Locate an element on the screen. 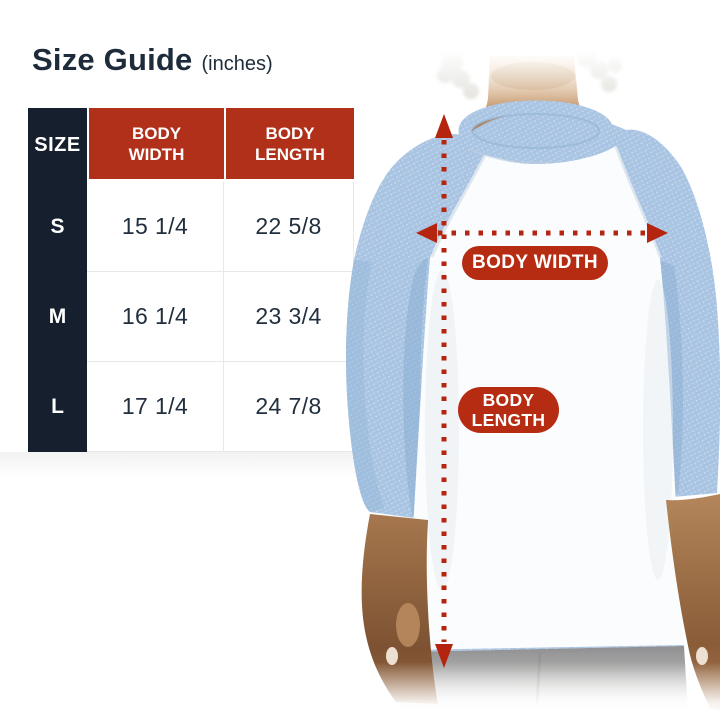 Image resolution: width=720 pixels, height=720 pixels. body-length-badge: BODY LENGTH is located at coordinates (508, 410).